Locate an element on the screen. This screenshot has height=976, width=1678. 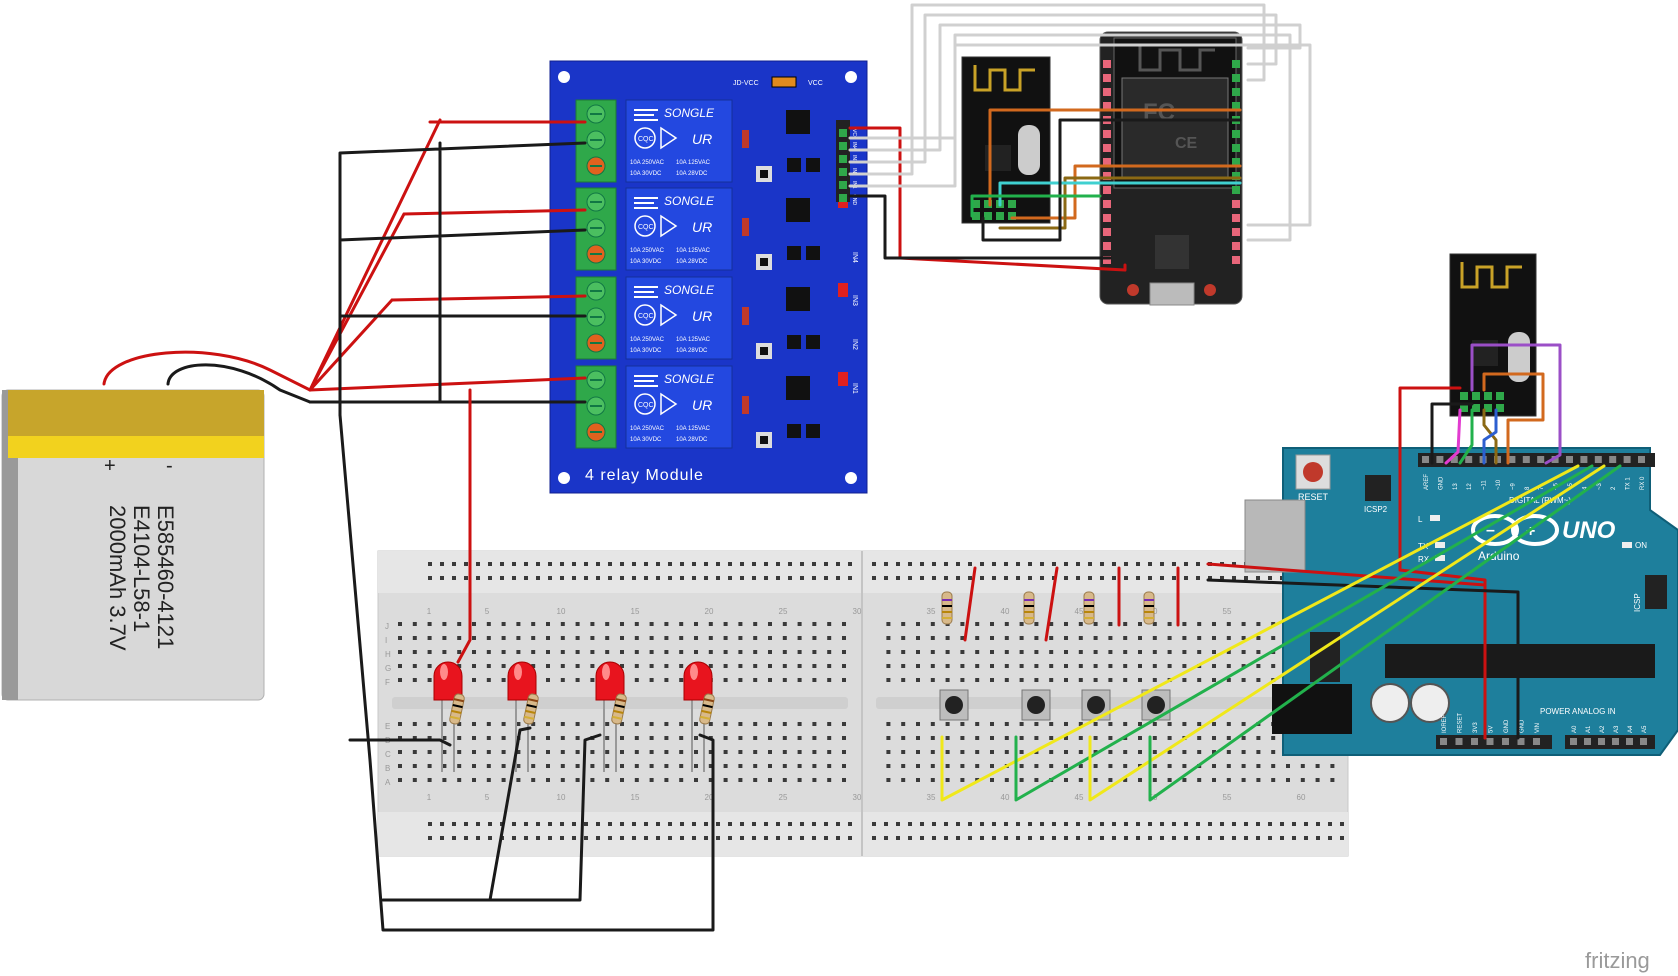
digital-pin is located at coordinates (1569, 459).